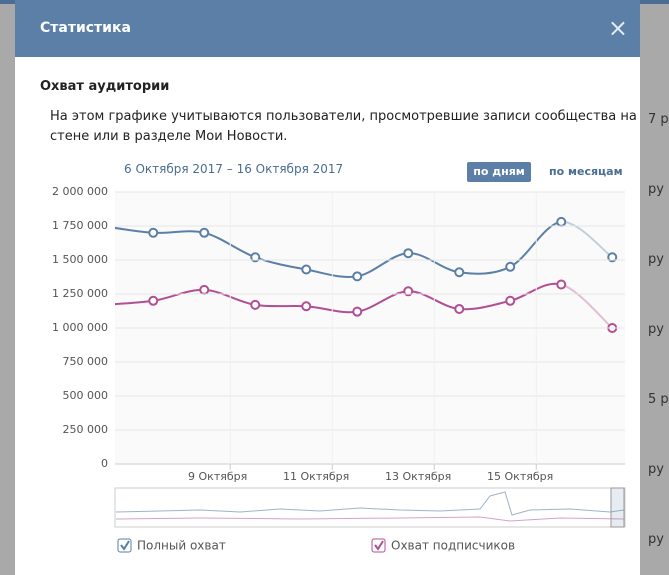 Image resolution: width=669 pixels, height=575 pixels. Describe the element at coordinates (85, 28) in the screenshot. I see `modal-title: Статистика` at that location.